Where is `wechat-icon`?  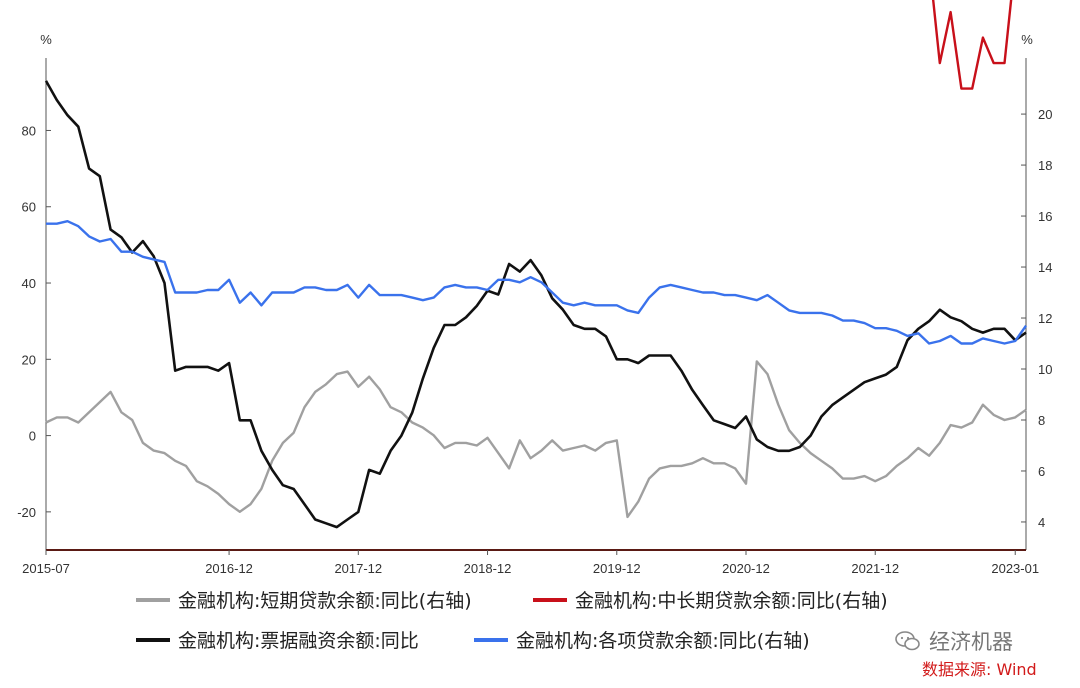 wechat-icon is located at coordinates (907, 641).